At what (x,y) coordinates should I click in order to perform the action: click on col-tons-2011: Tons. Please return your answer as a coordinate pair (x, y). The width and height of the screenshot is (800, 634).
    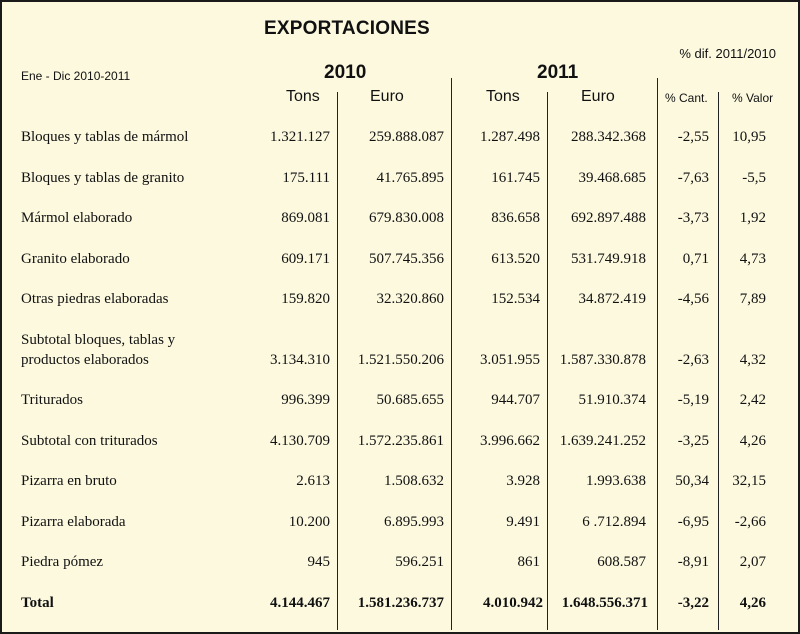
    Looking at the image, I should click on (503, 96).